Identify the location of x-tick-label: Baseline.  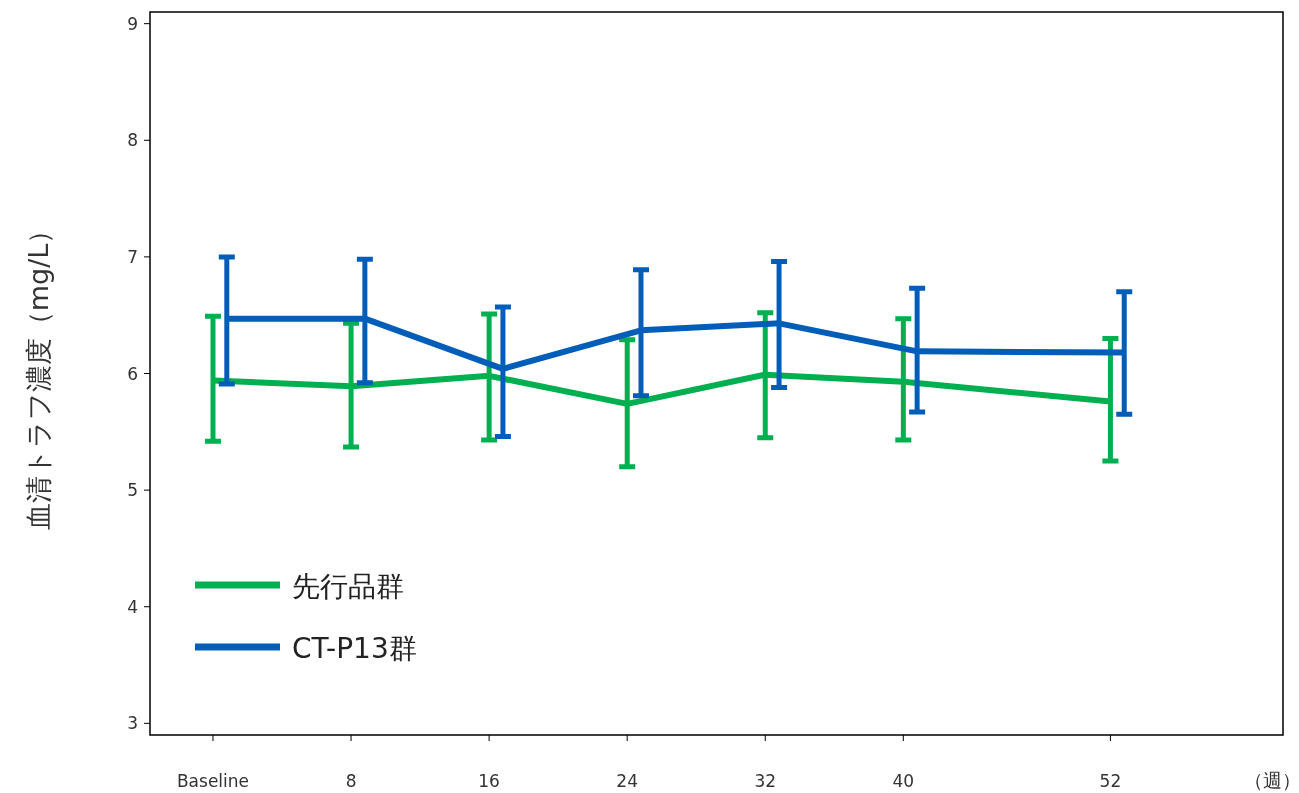
(213, 781).